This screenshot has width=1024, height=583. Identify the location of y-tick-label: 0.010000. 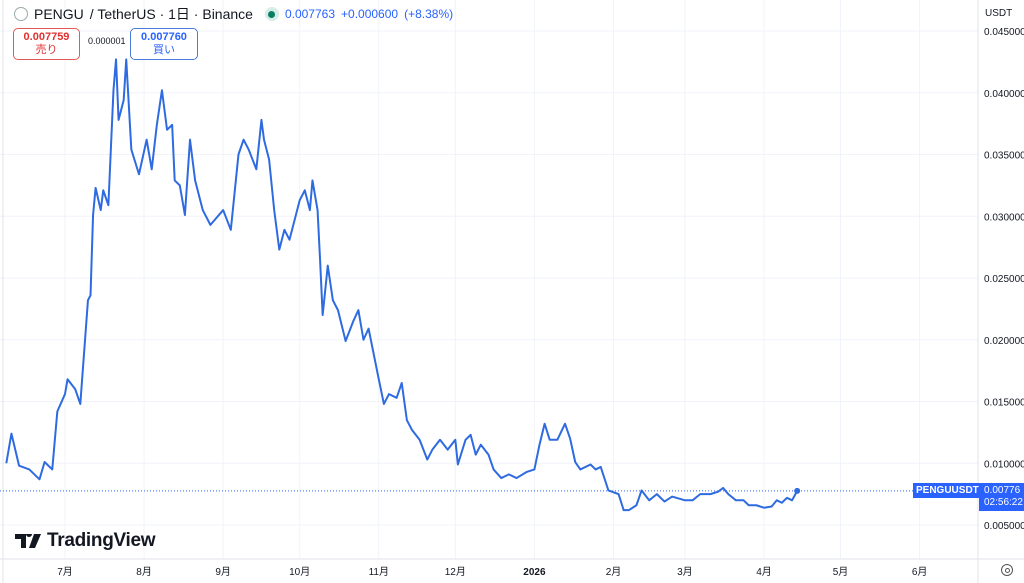
(1004, 464).